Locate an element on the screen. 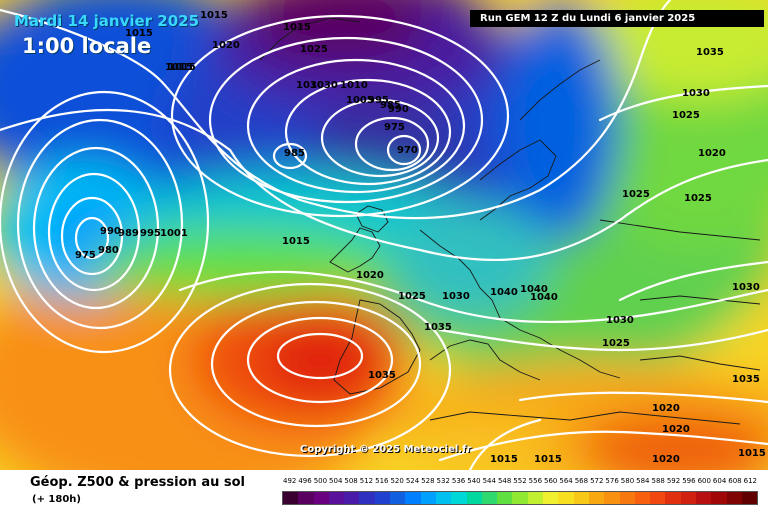 The width and height of the screenshot is (768, 512). scale-label: 588 is located at coordinates (658, 481).